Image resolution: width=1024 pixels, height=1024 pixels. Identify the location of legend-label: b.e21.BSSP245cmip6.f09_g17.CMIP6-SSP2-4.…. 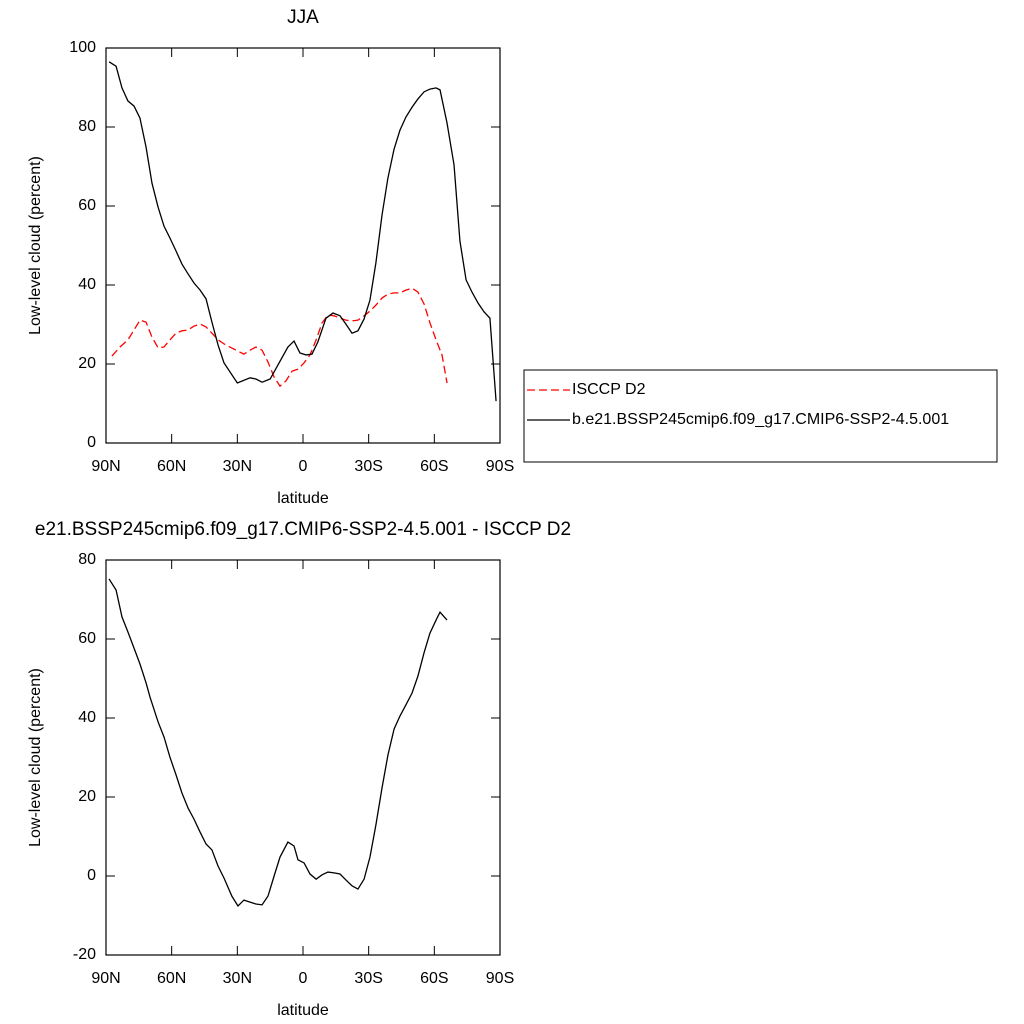
(760, 419).